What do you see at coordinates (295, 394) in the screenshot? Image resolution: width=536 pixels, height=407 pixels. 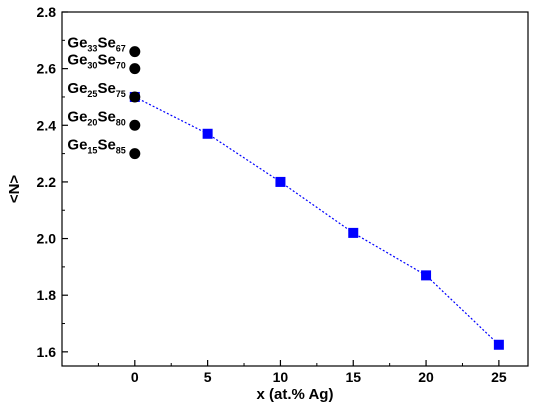 I see `x-axis-title: x (at.% Ag)` at bounding box center [295, 394].